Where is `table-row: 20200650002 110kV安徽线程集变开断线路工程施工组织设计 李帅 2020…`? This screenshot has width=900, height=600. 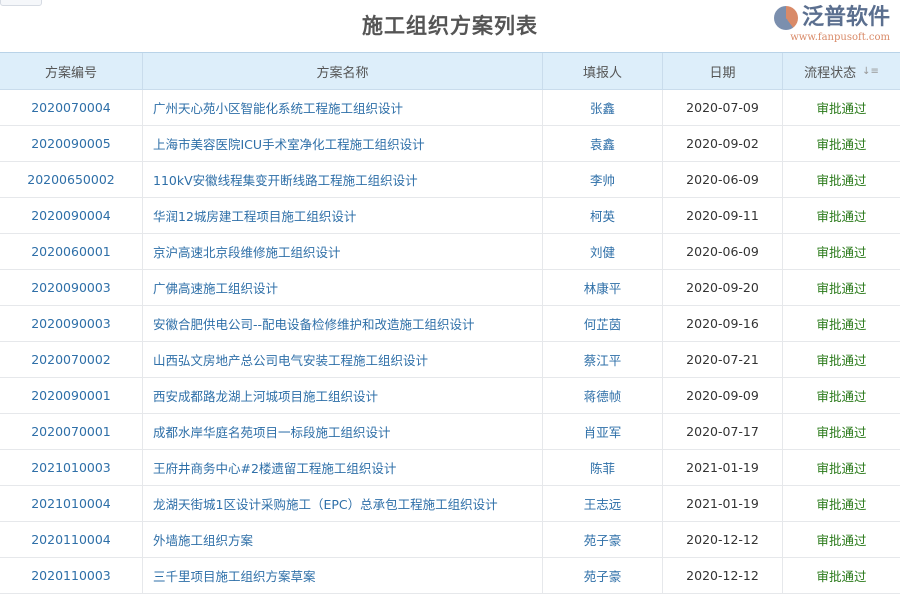 table-row: 20200650002 110kV安徽线程集变开断线路工程施工组织设计 李帅 2020… is located at coordinates (450, 180).